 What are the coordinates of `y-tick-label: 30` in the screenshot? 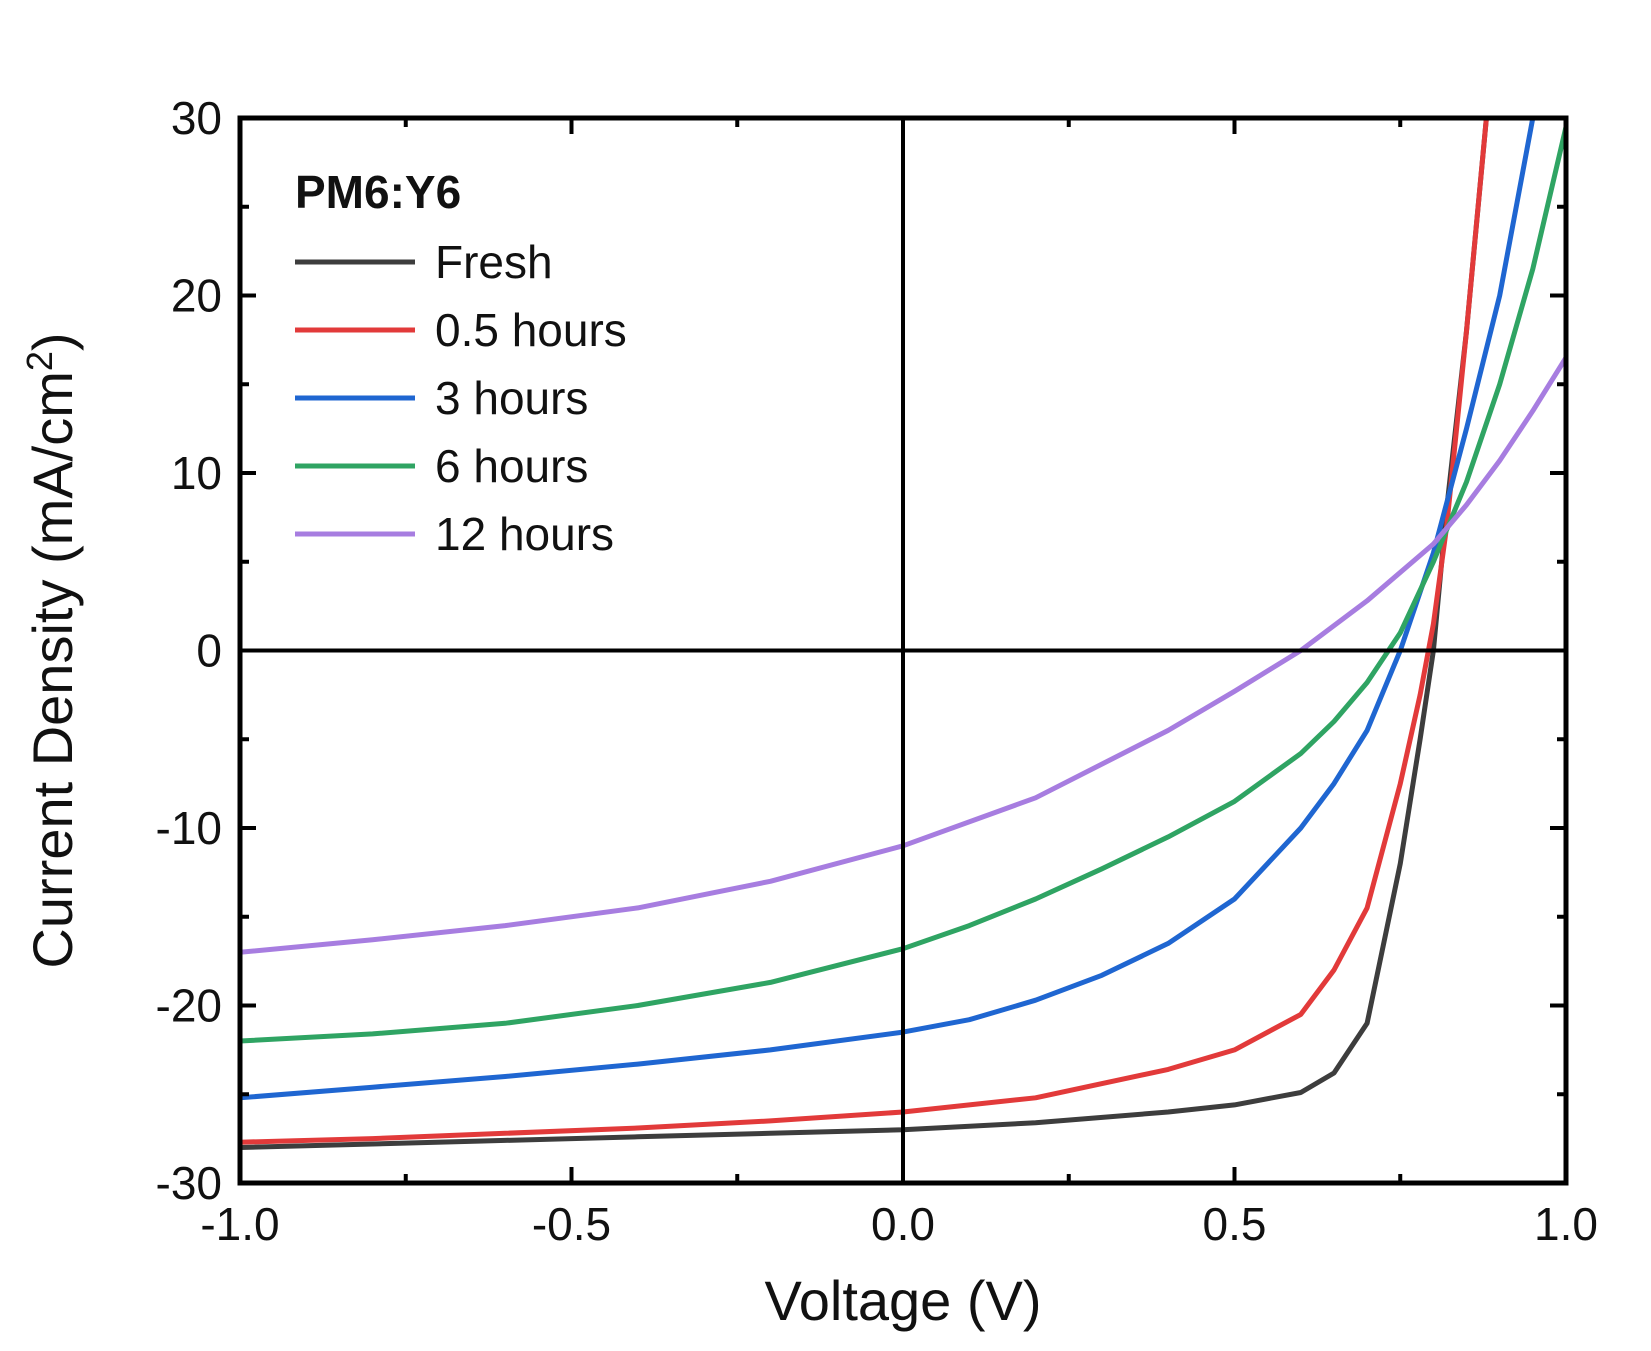 It's located at (196, 118).